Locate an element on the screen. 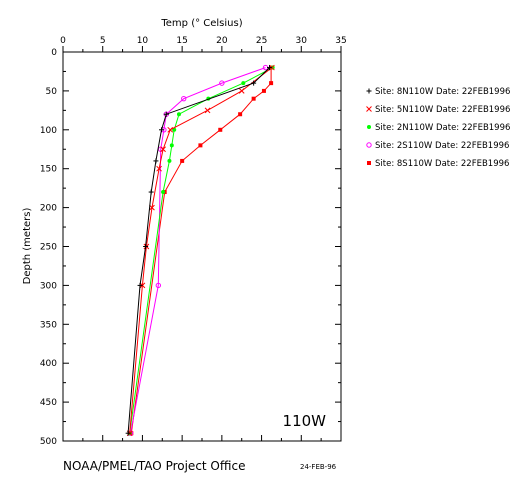 Image resolution: width=525 pixels, height=492 pixels. x-tick-label: 30 is located at coordinates (302, 41).